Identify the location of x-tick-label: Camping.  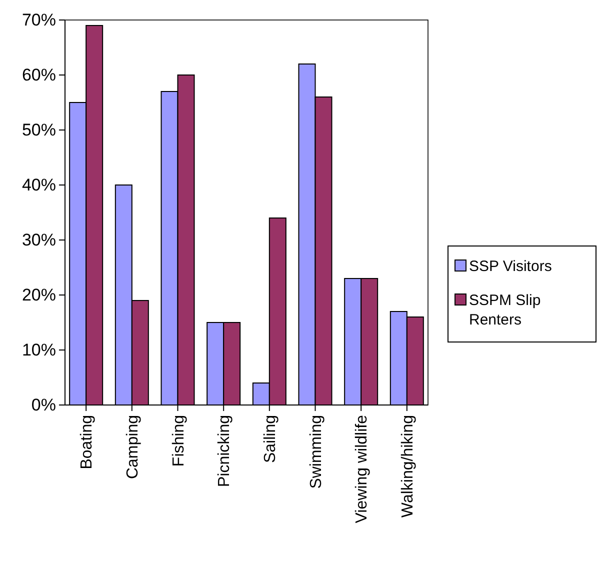
(133, 447).